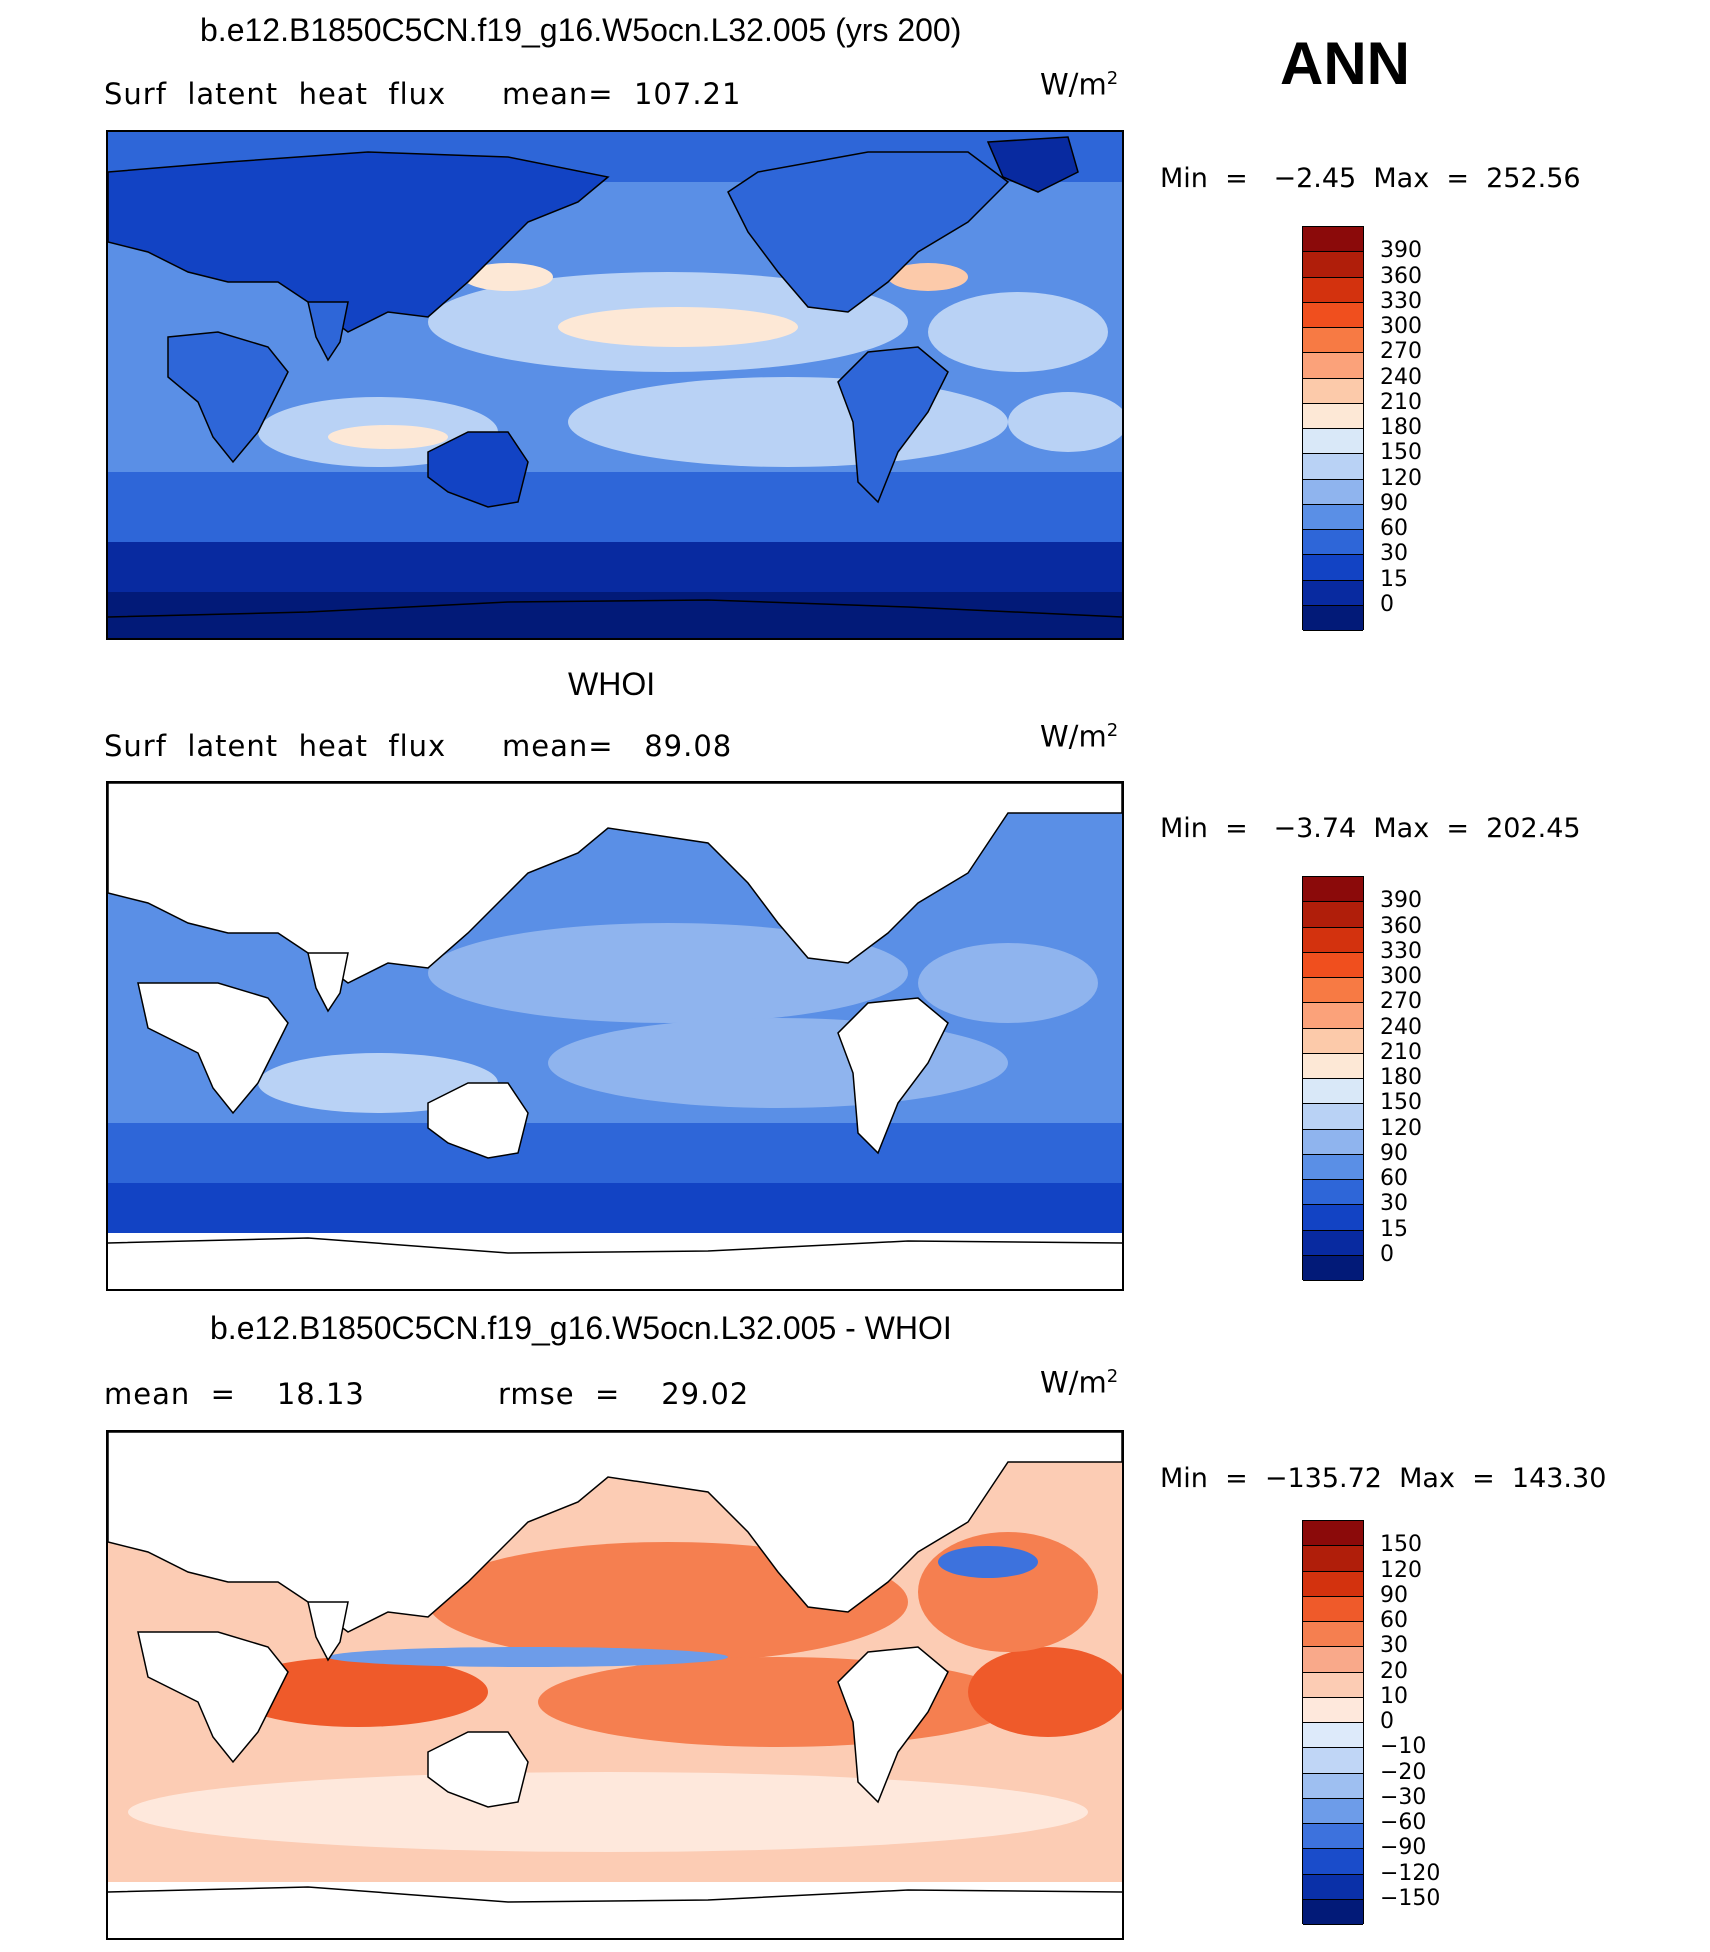 This screenshot has width=1710, height=1952. What do you see at coordinates (788, 422) in the screenshot?
I see `subtropic-south-pacific` at bounding box center [788, 422].